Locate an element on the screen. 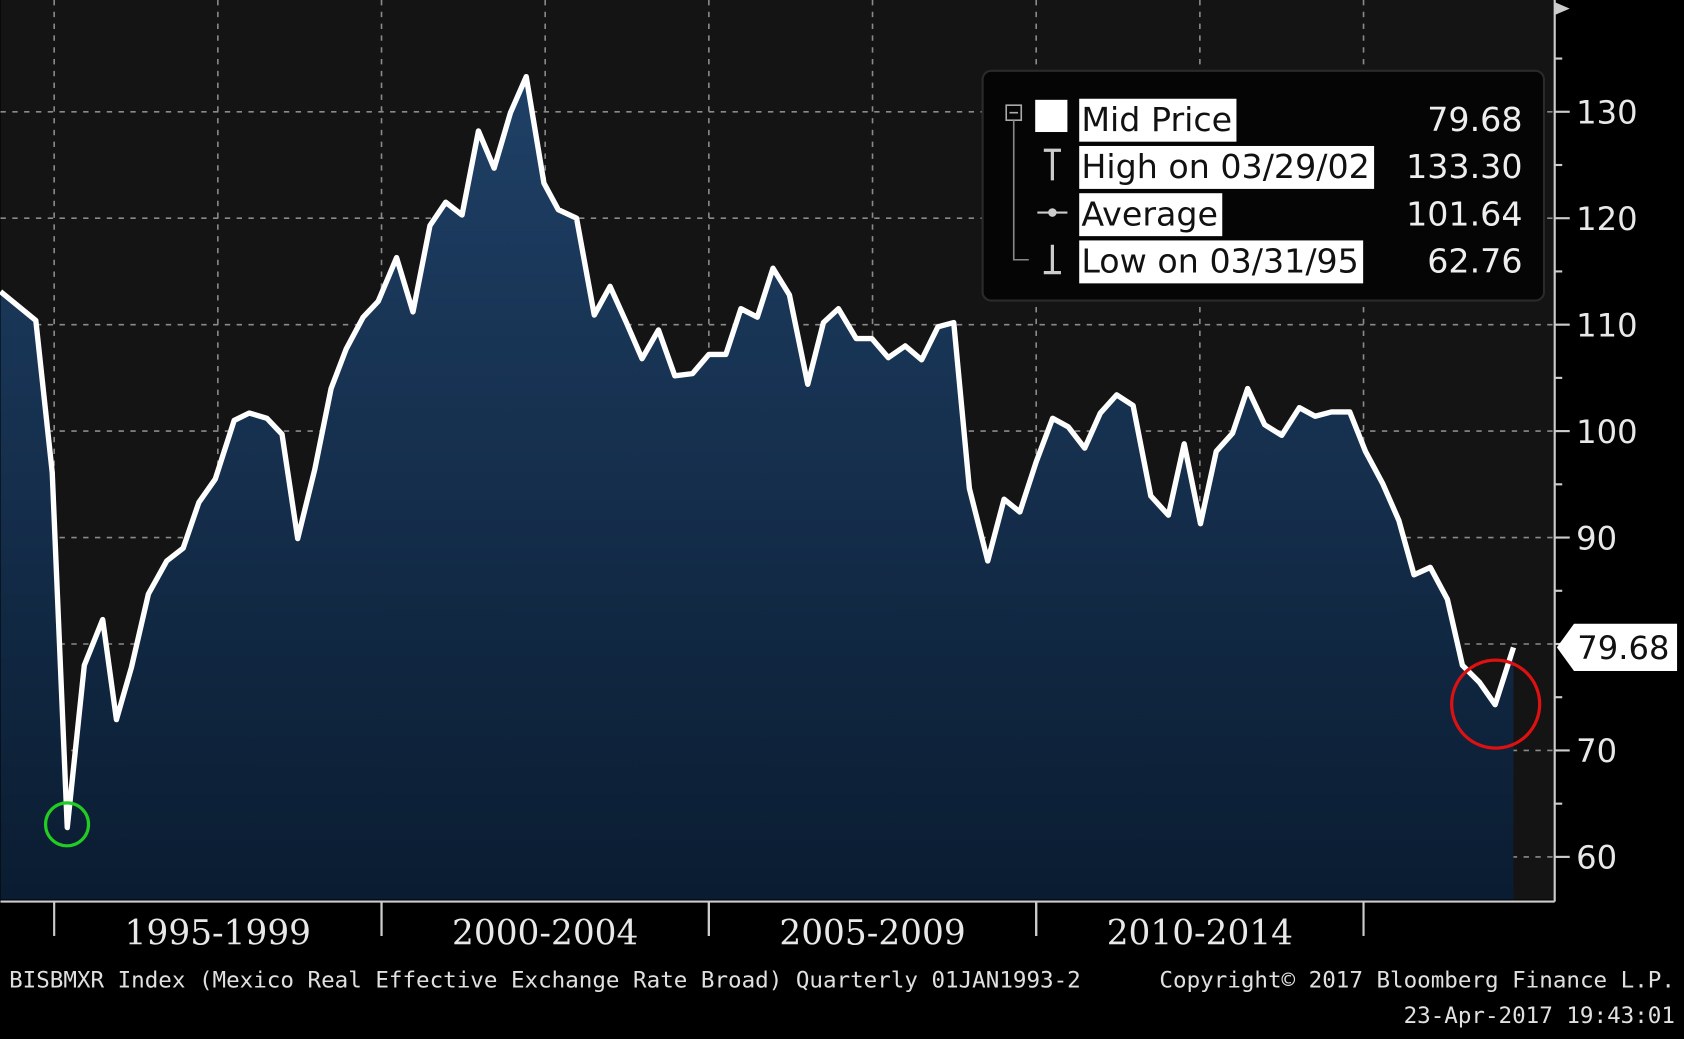 The height and width of the screenshot is (1039, 1684). axis-arrow is located at coordinates (1562, 9).